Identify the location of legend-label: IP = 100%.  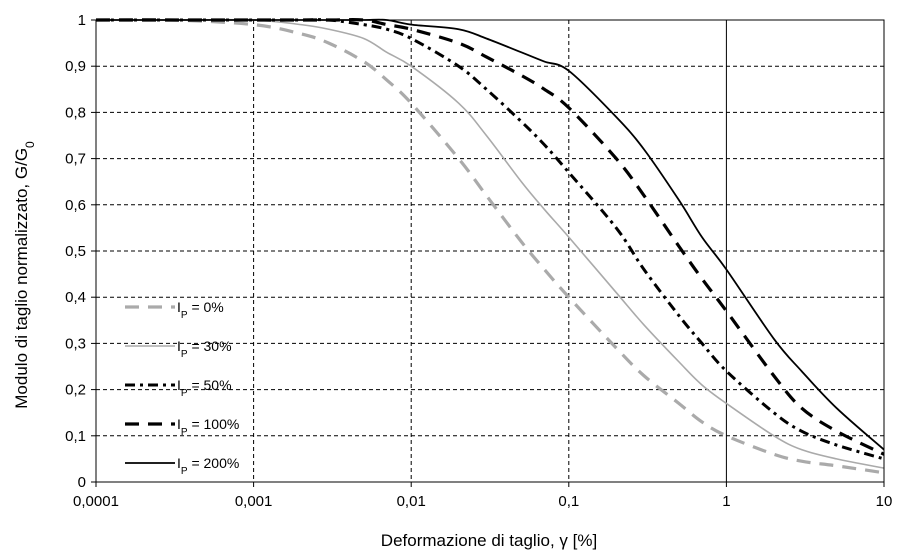
(208, 427).